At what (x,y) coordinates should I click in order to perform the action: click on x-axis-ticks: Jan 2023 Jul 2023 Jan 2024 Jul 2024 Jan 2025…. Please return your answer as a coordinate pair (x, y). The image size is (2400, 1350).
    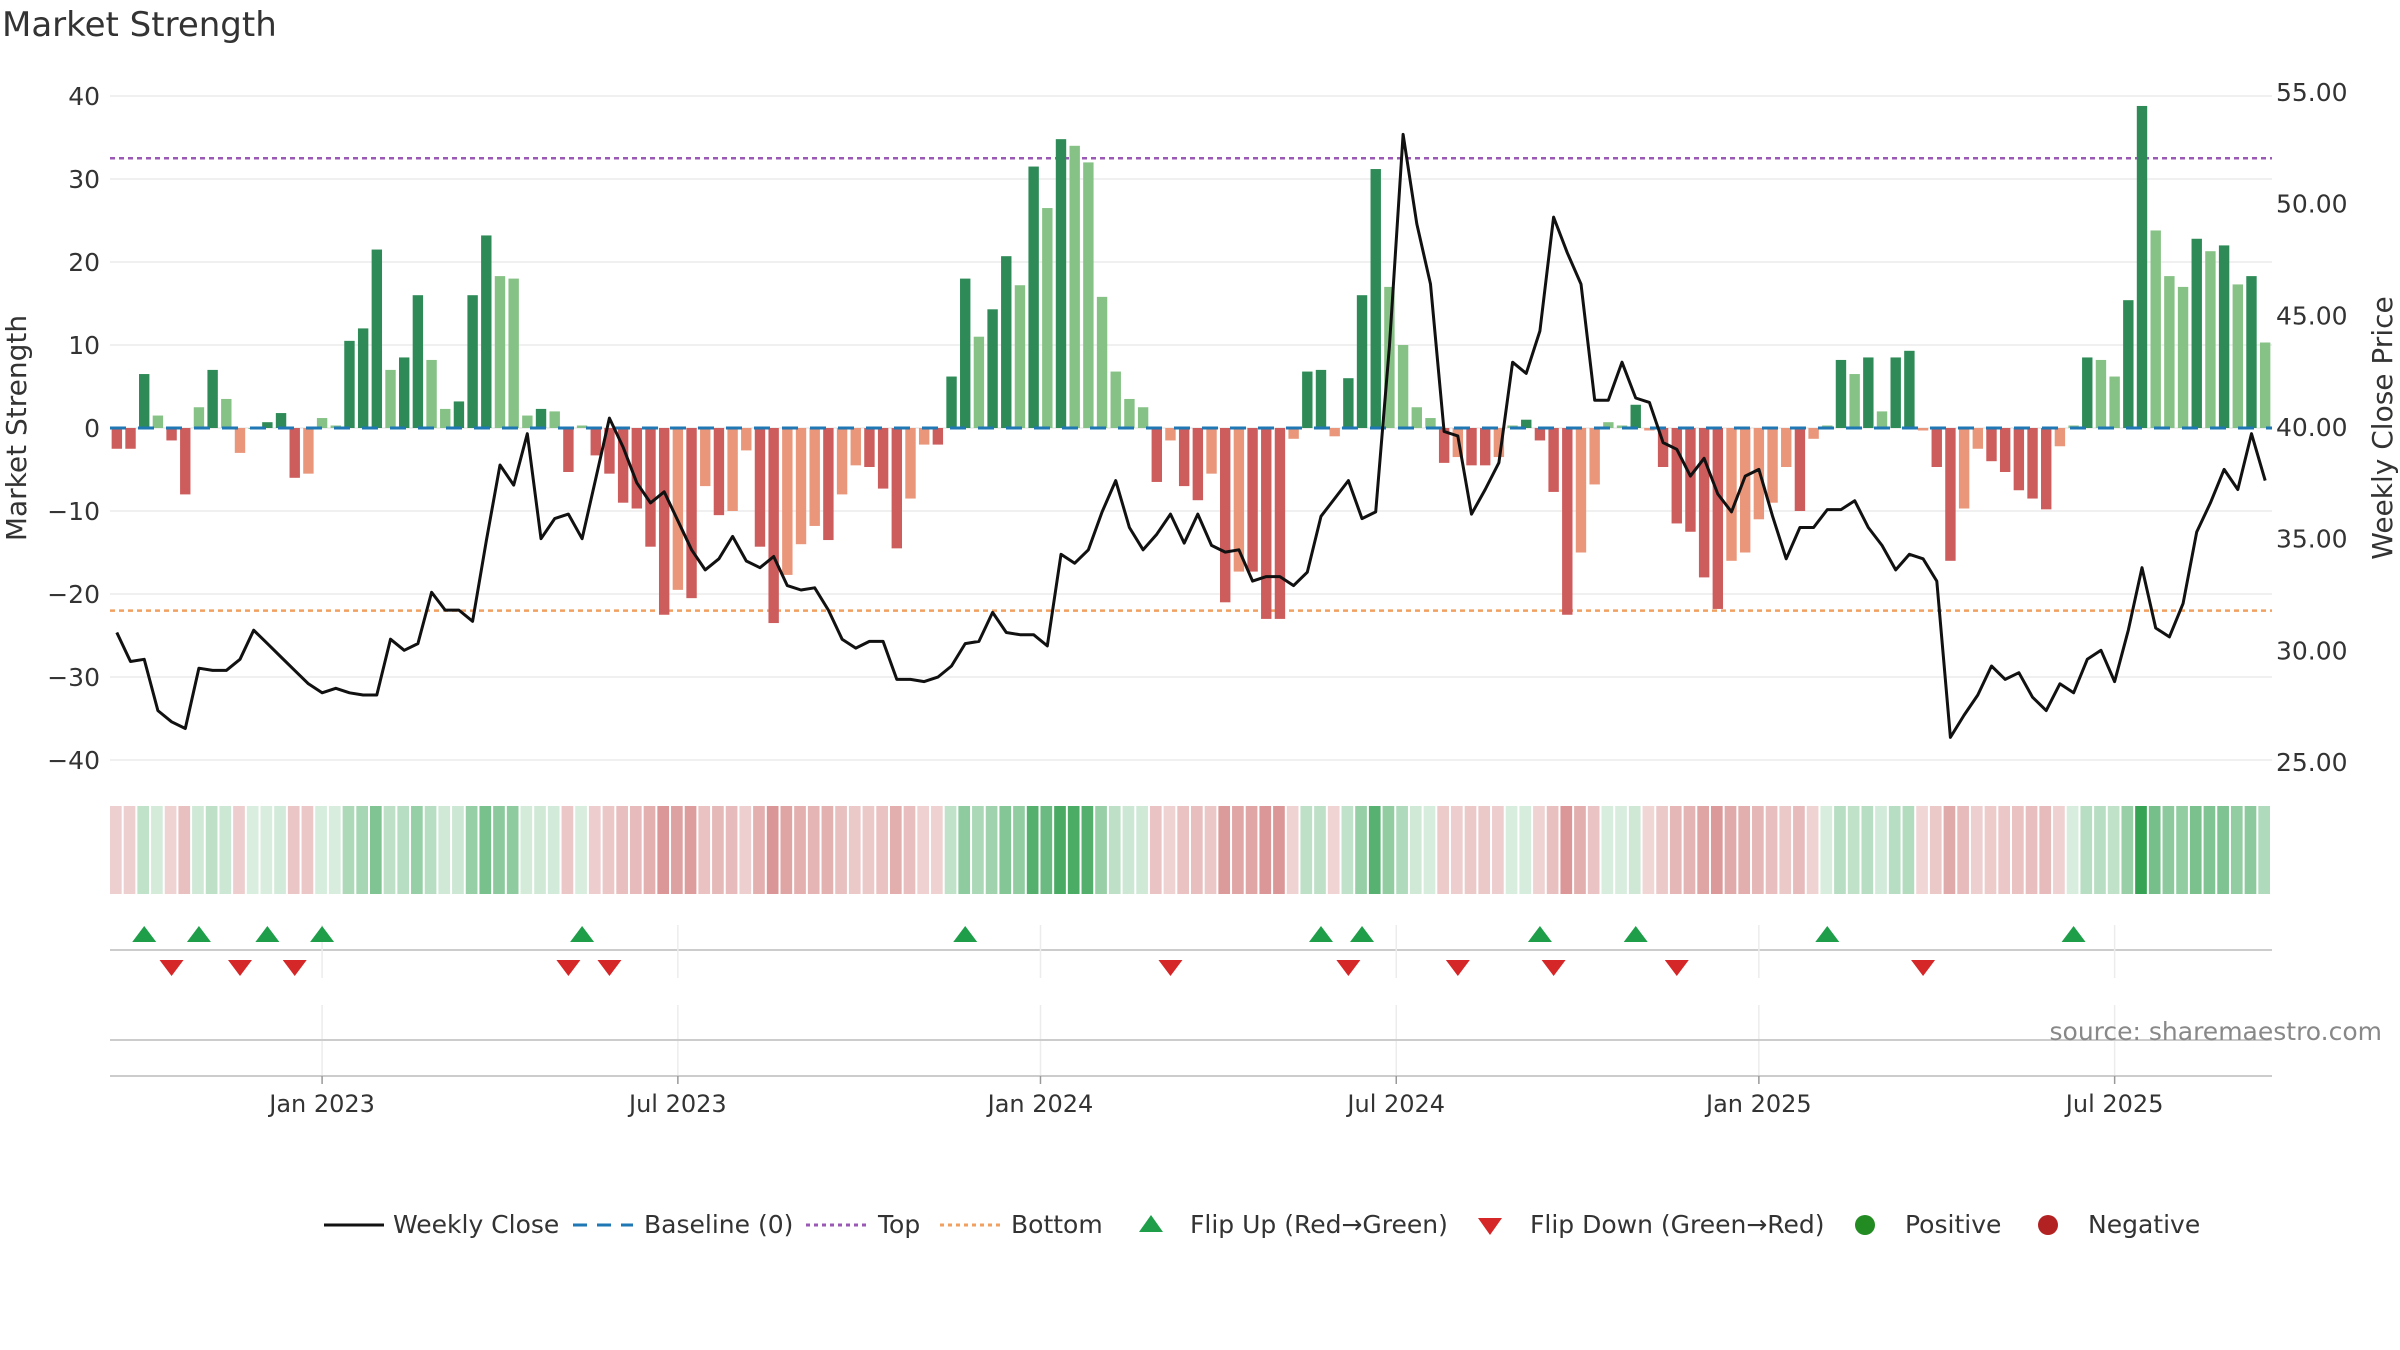
    Looking at the image, I should click on (1215, 1097).